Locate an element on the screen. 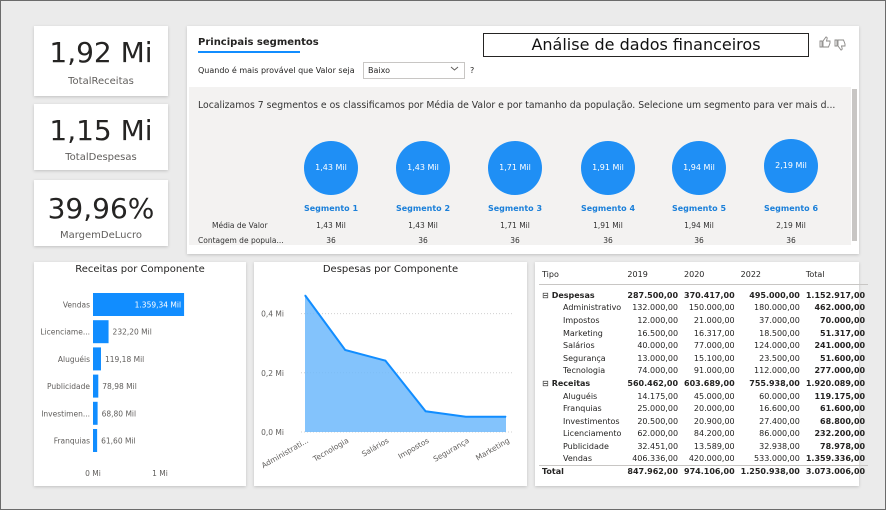 This screenshot has width=886, height=510. table-cell: 77.000,00 is located at coordinates (714, 346).